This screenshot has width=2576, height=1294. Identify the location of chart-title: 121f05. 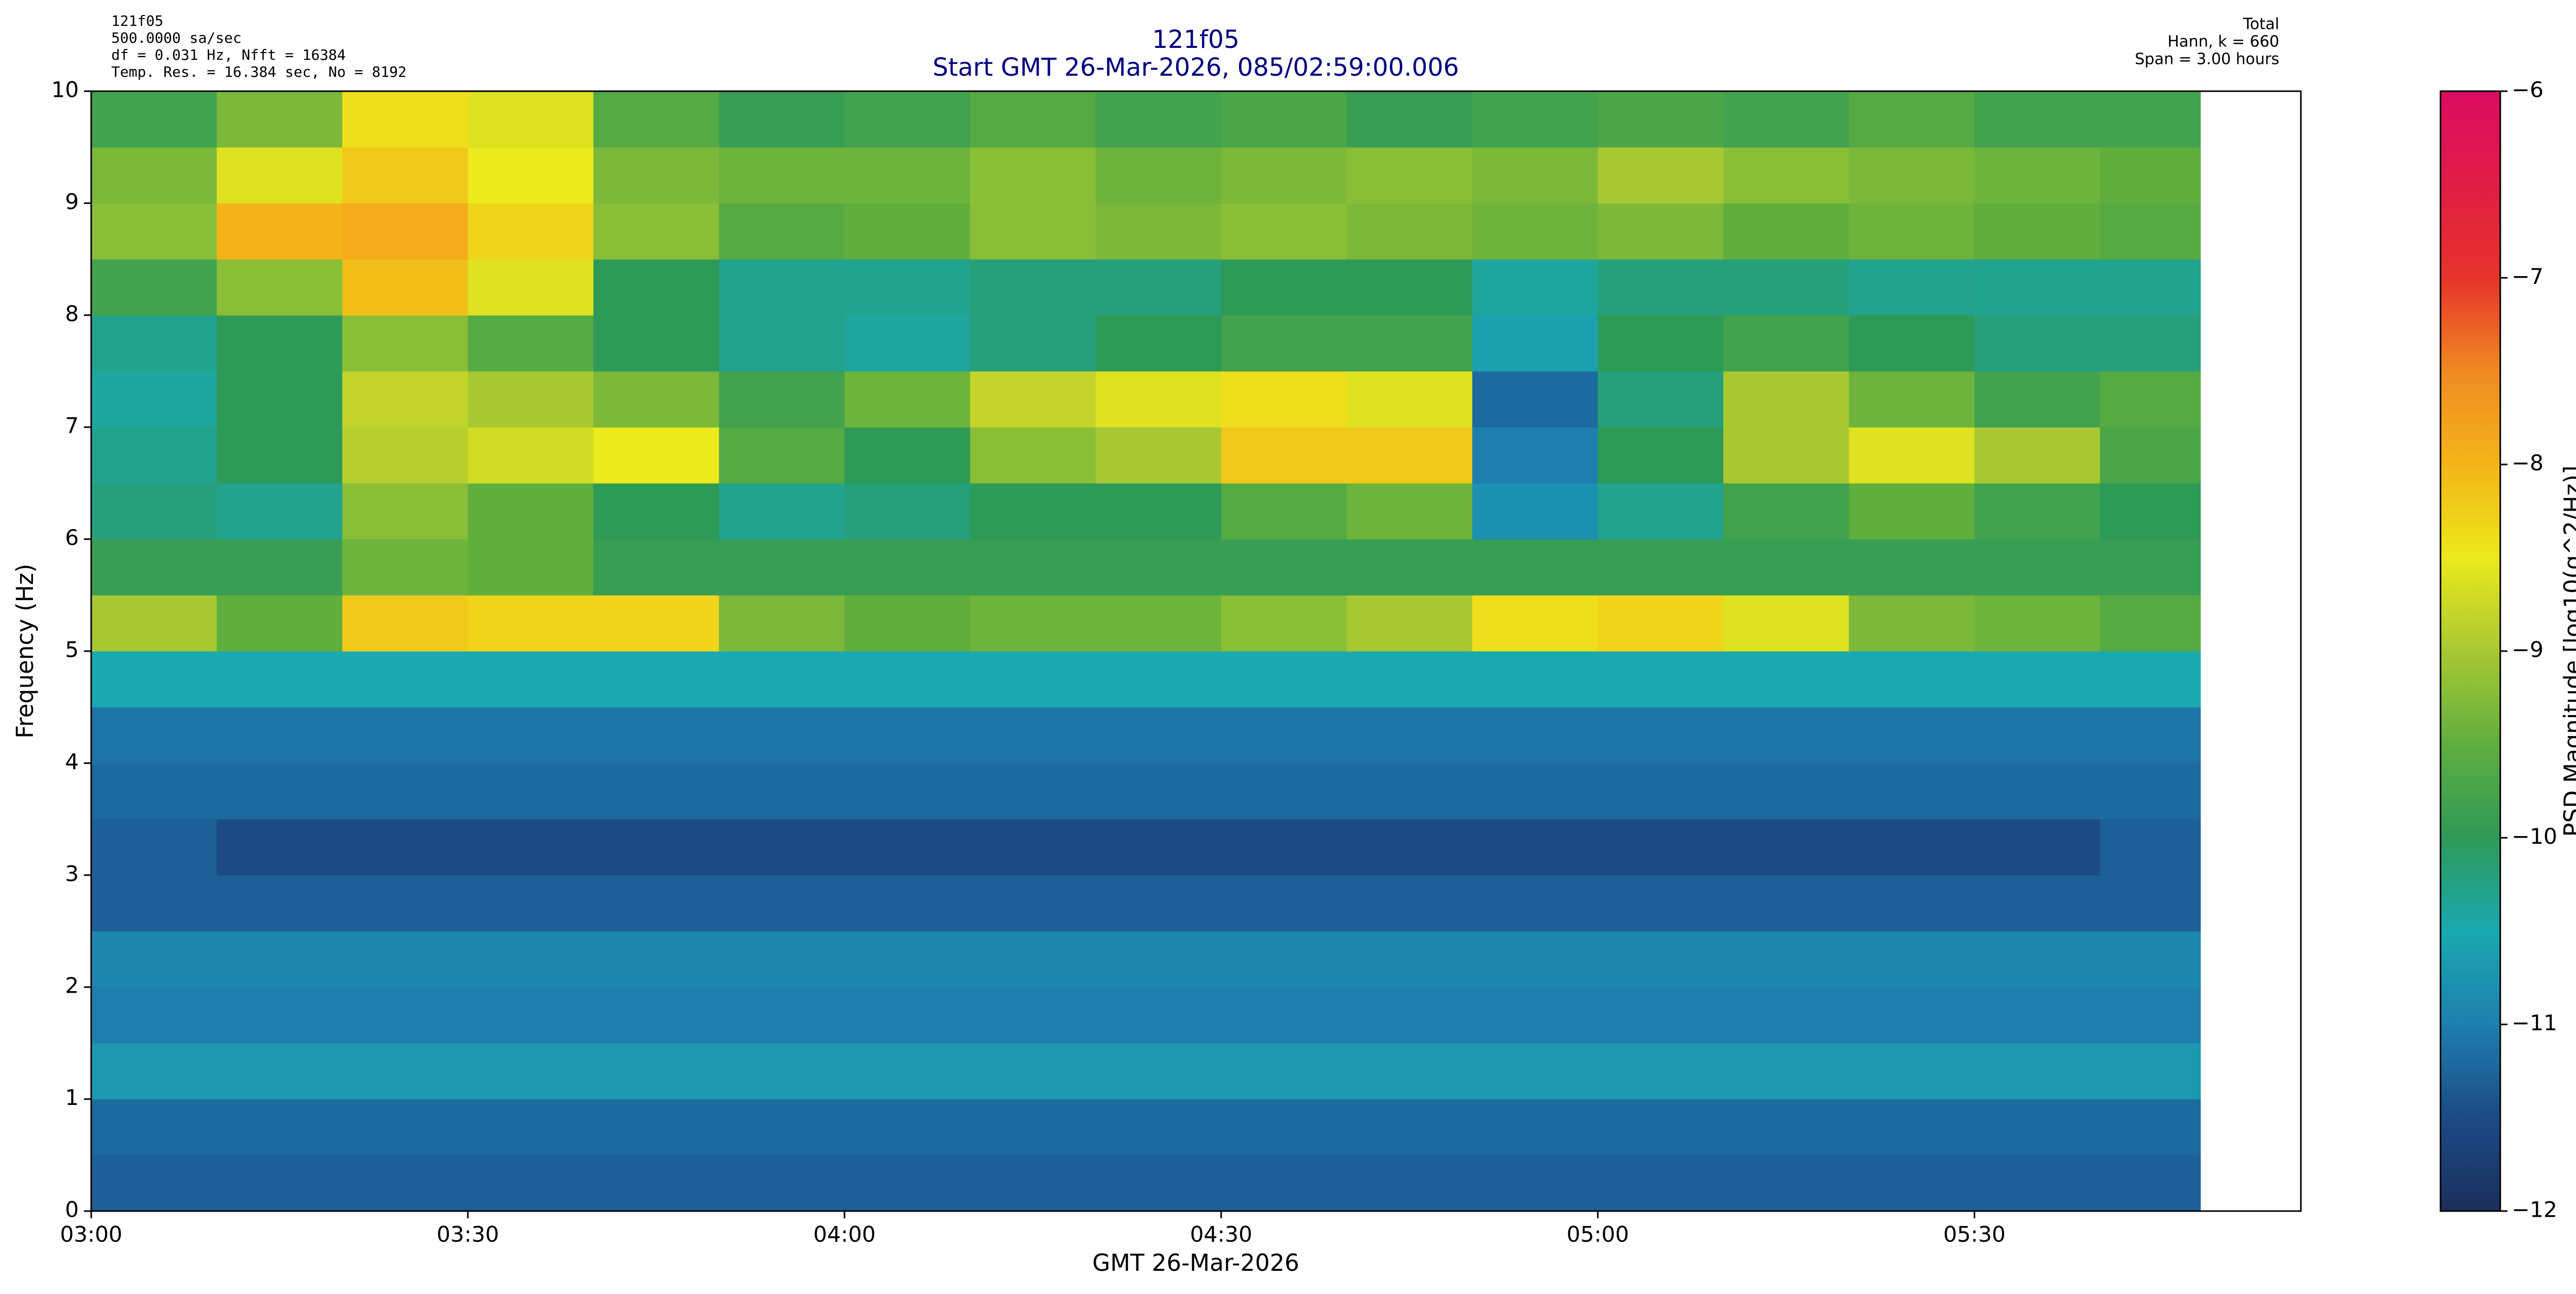
(1196, 39).